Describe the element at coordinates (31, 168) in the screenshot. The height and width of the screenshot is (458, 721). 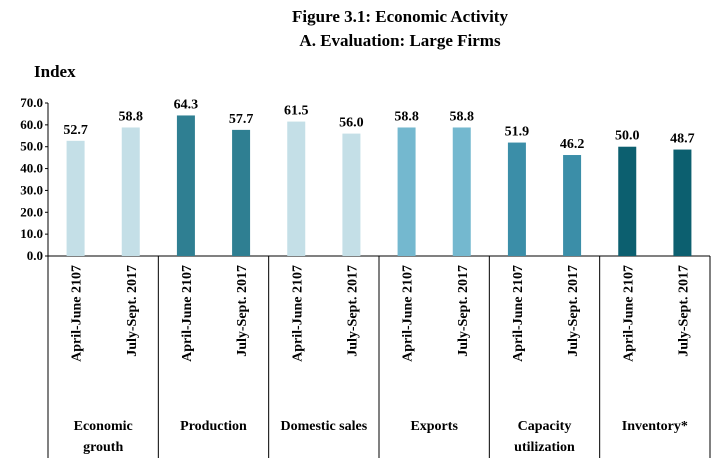
I see `y-tick-label: 40.0` at that location.